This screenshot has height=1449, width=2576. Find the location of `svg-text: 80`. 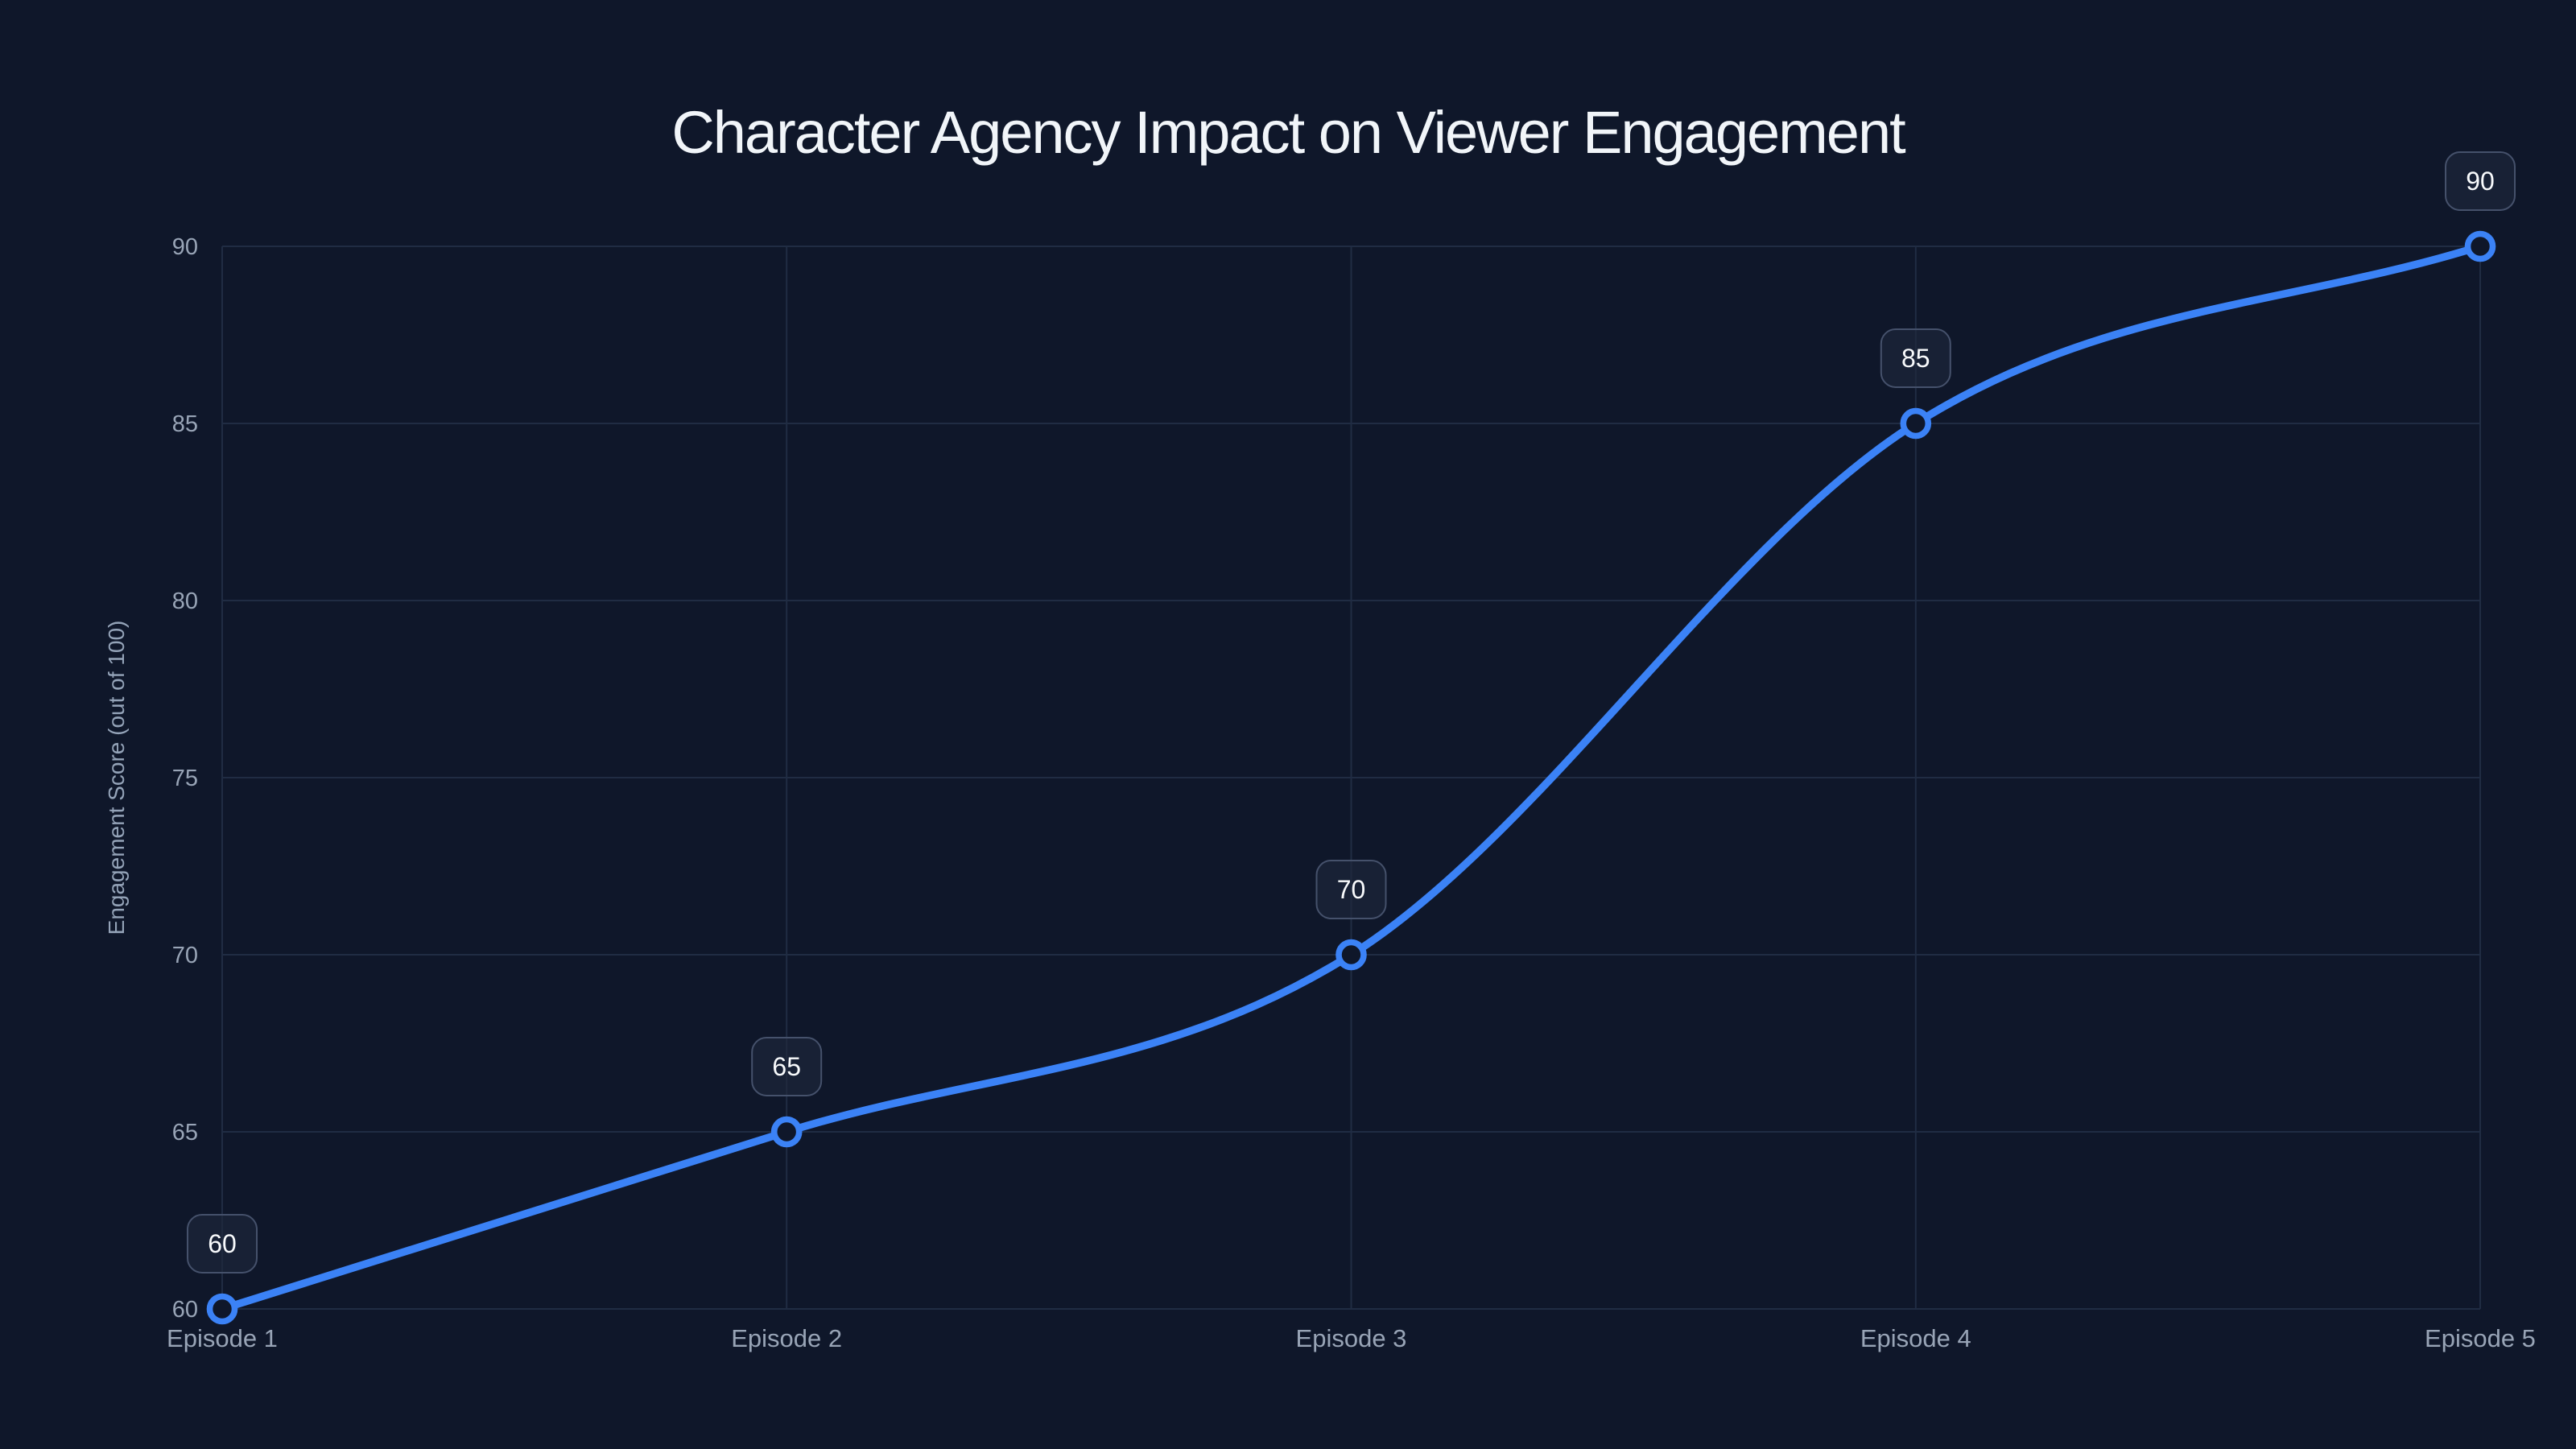

svg-text: 80 is located at coordinates (185, 601).